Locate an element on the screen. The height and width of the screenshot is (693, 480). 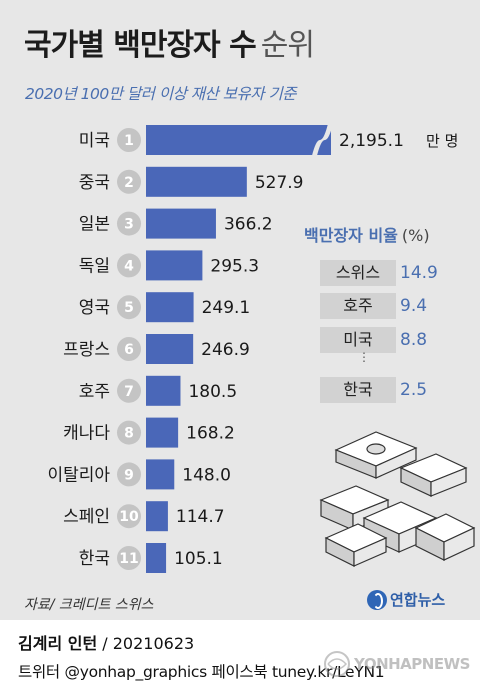
ratio-title: 백만장자 비율 (%) is located at coordinates (387, 234).